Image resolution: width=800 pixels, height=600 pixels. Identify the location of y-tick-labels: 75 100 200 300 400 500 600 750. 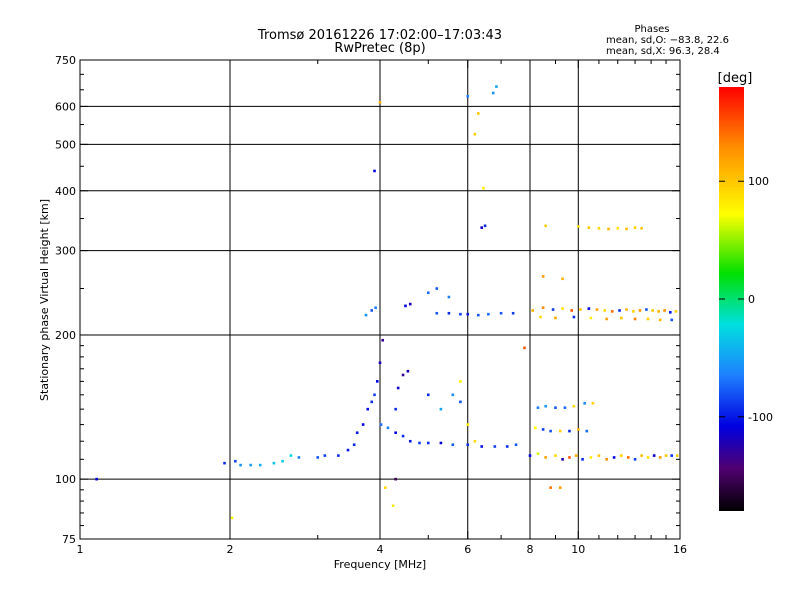
(65, 300).